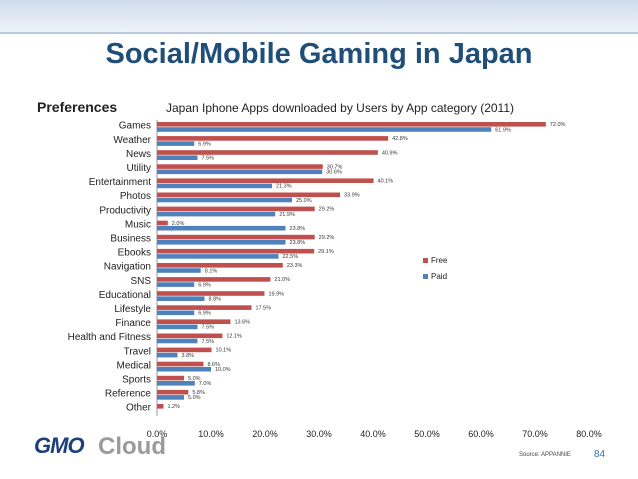 The image size is (638, 479). Describe the element at coordinates (234, 337) in the screenshot. I see `value-label: 12.1%` at that location.